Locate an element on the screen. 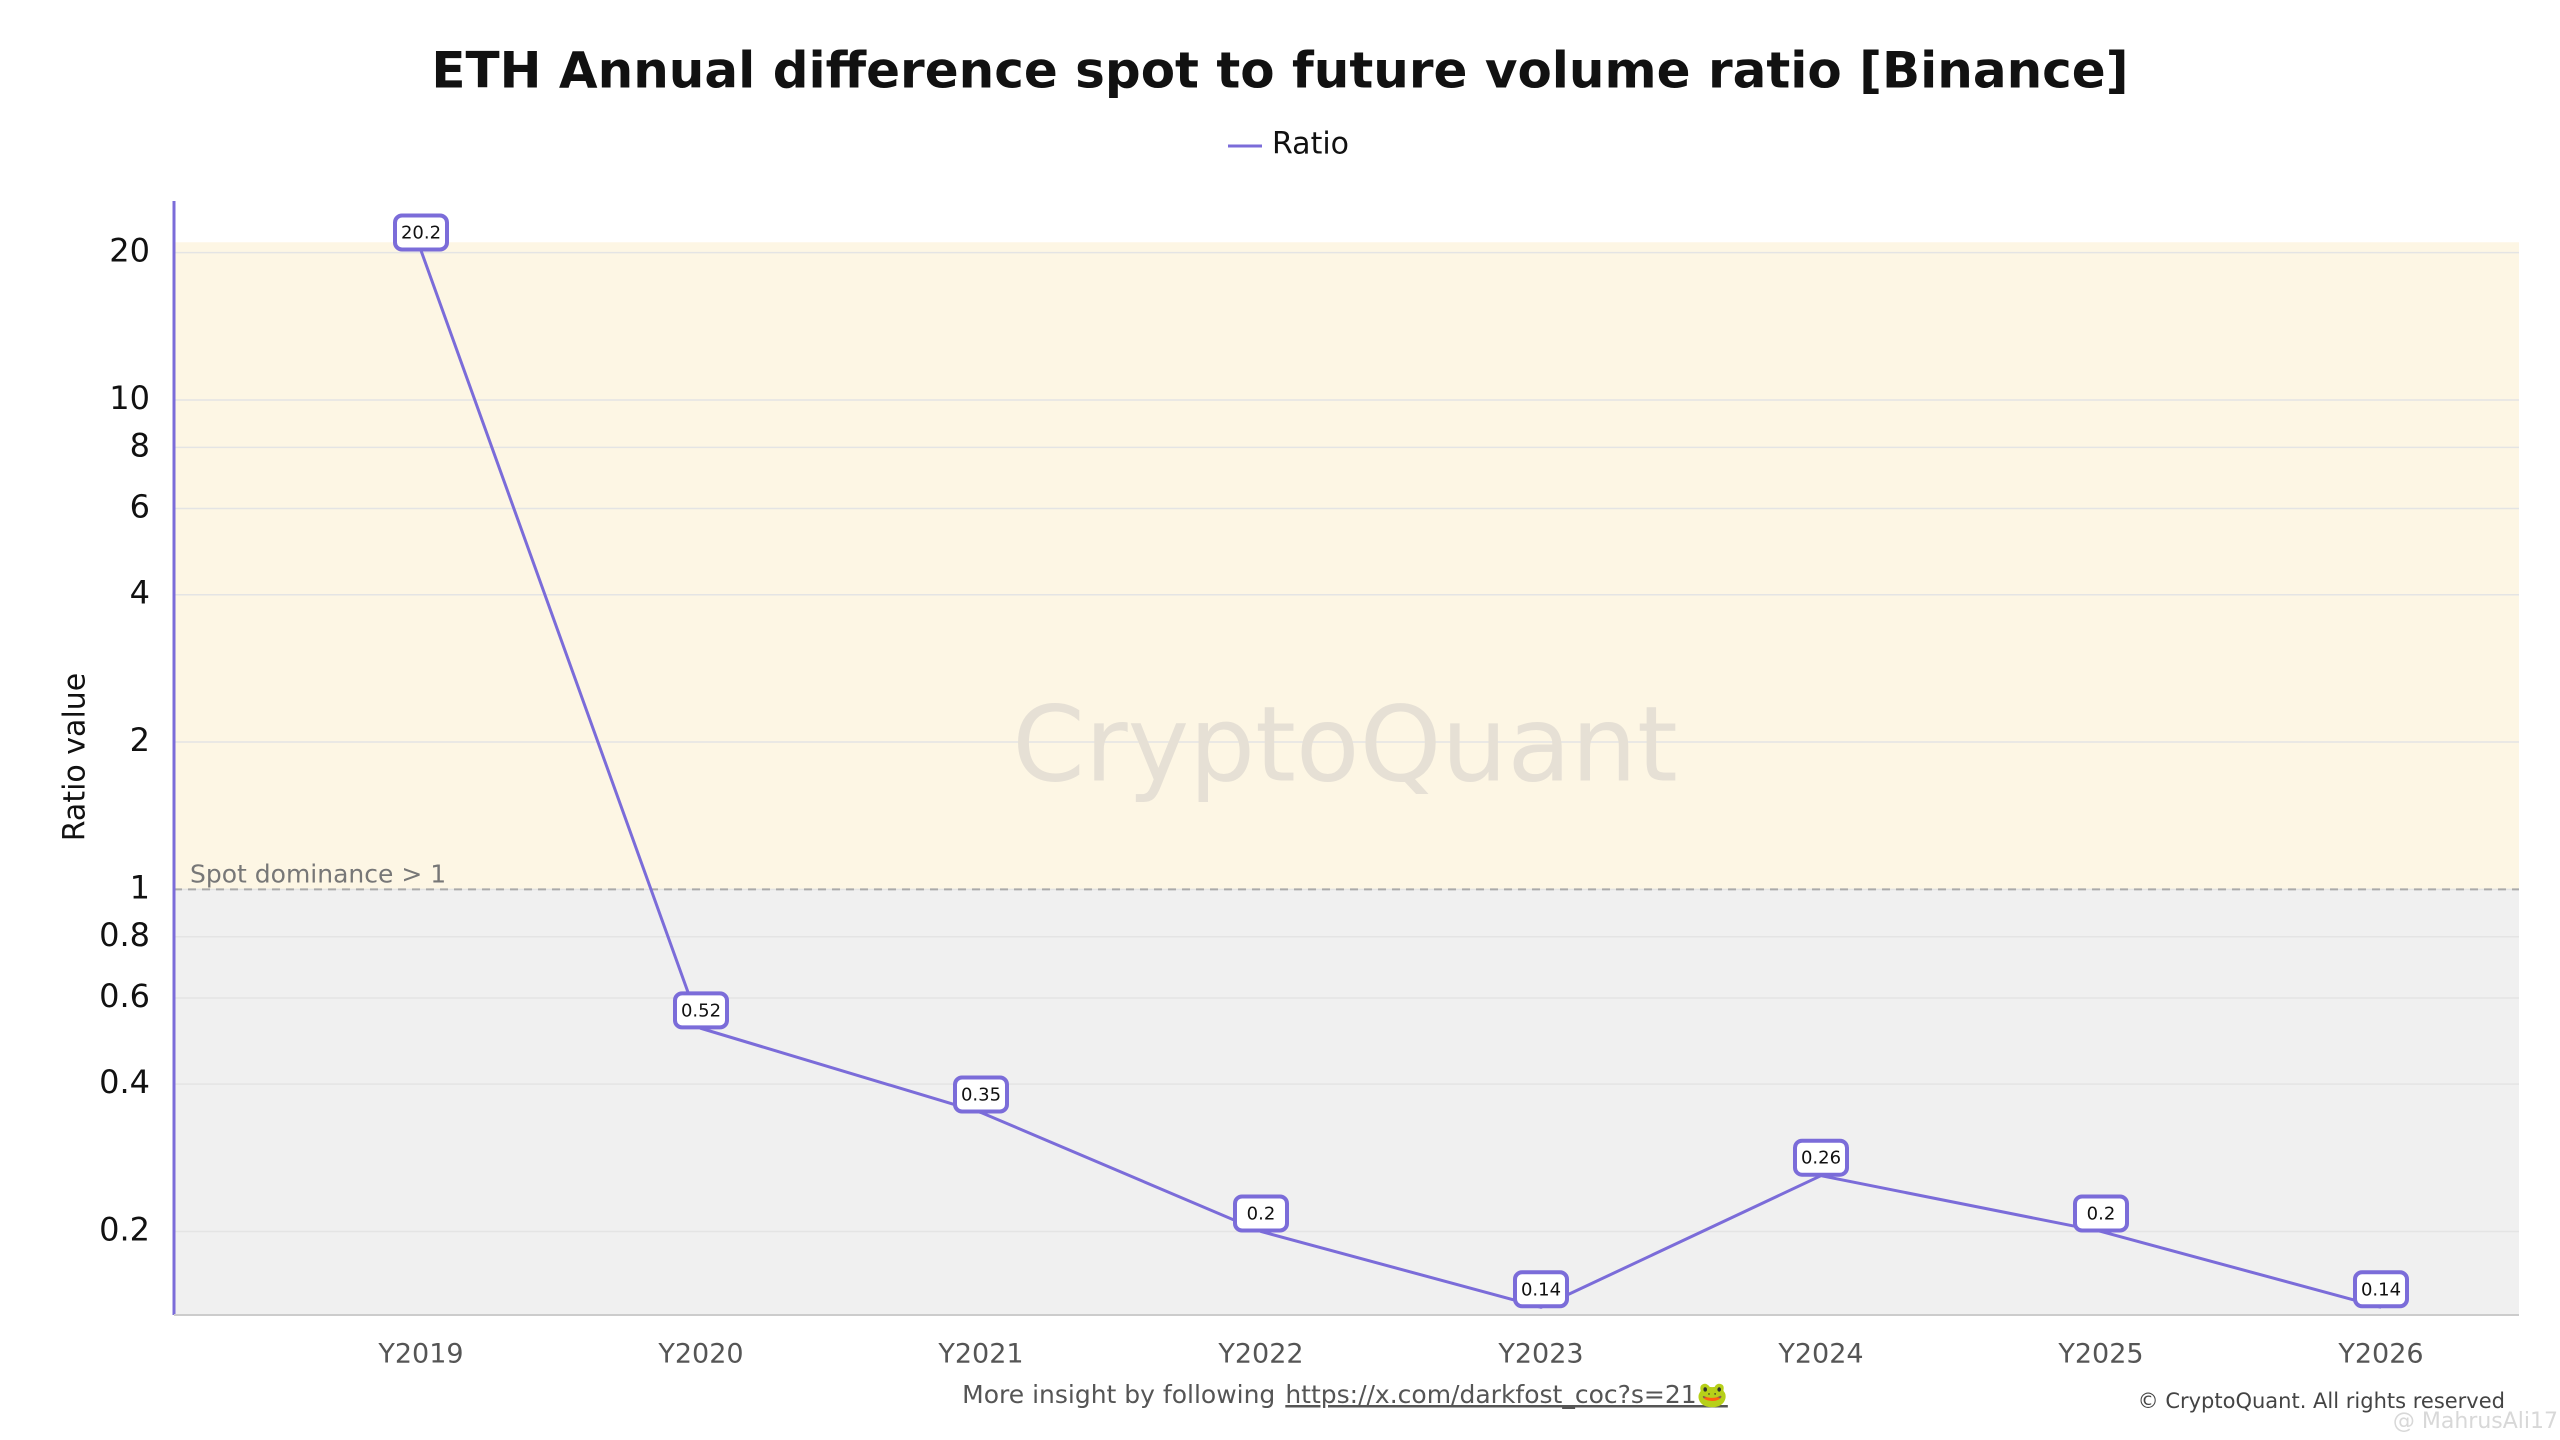 The width and height of the screenshot is (2560, 1440). footer-text: More insight by following is located at coordinates (1118, 1394).